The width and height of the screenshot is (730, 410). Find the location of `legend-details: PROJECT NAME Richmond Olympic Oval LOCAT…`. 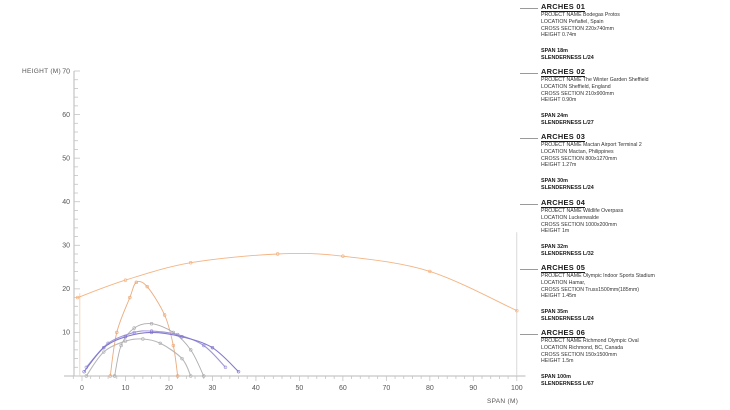

legend-details: PROJECT NAME Richmond Olympic Oval LOCAT… is located at coordinates (590, 351).